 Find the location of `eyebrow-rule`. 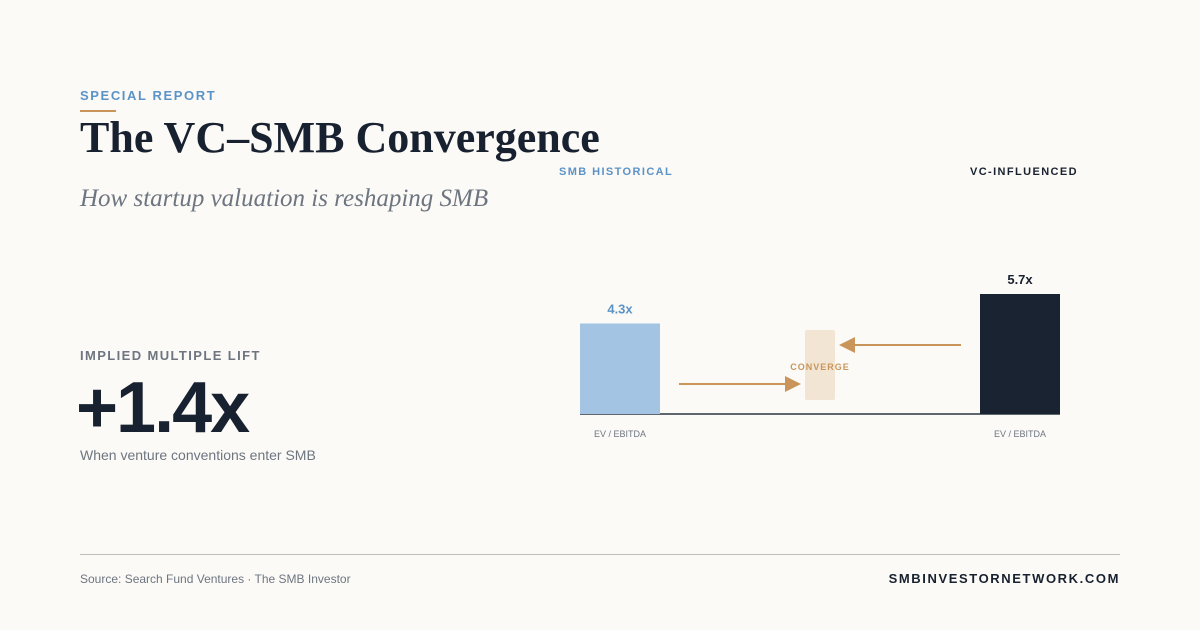

eyebrow-rule is located at coordinates (98, 111).